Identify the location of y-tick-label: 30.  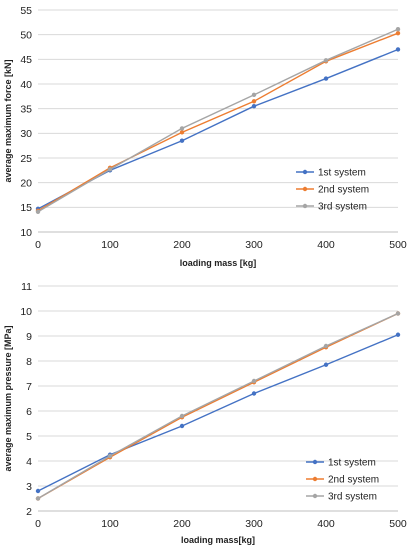
(26, 134).